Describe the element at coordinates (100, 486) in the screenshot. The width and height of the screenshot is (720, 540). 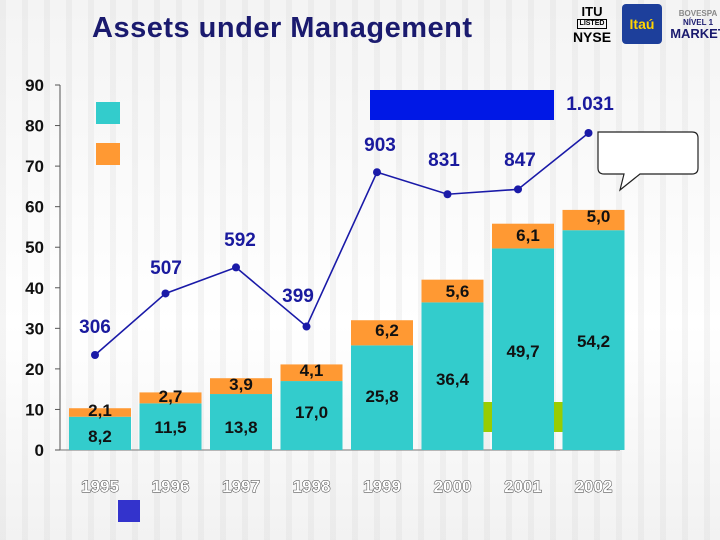
I see `x-tick-label: 1995` at that location.